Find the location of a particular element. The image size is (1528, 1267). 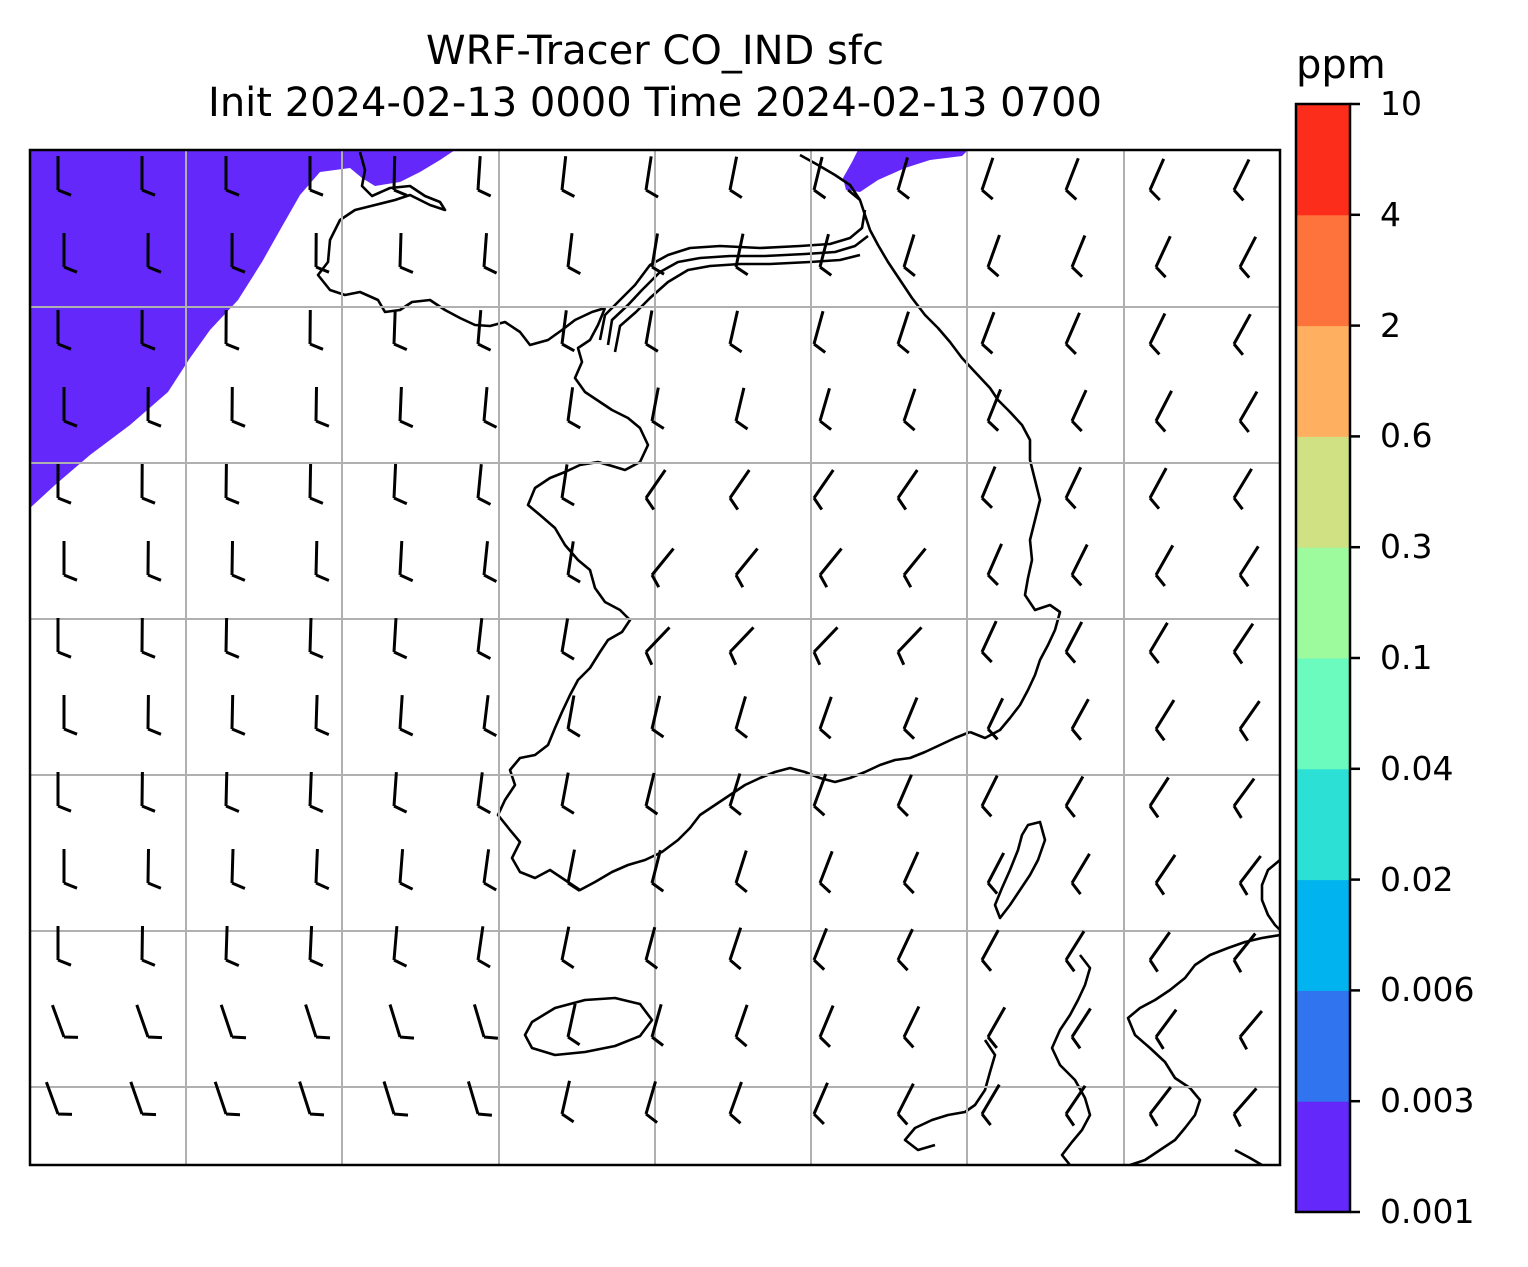

colorbar-tick-label-1: 0.003 is located at coordinates (1427, 1101).